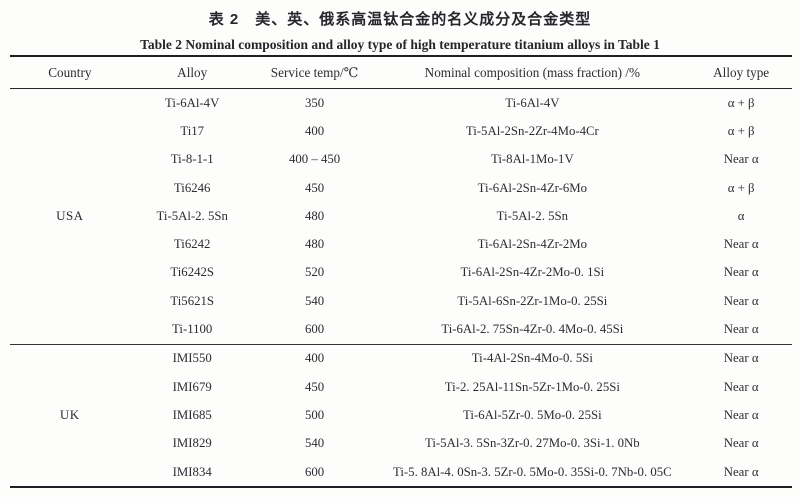 This screenshot has height=497, width=800. What do you see at coordinates (314, 159) in the screenshot?
I see `cell-service-temp: 400 – 450` at bounding box center [314, 159].